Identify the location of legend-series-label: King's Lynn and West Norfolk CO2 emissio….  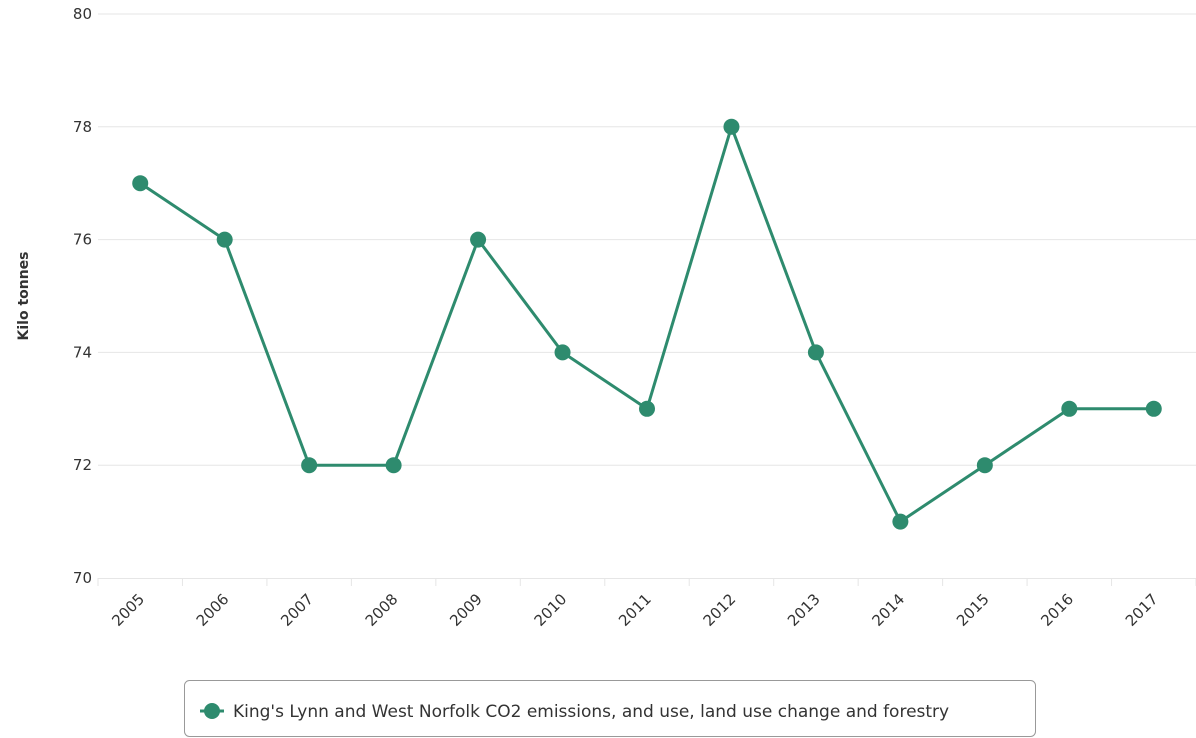
(591, 712).